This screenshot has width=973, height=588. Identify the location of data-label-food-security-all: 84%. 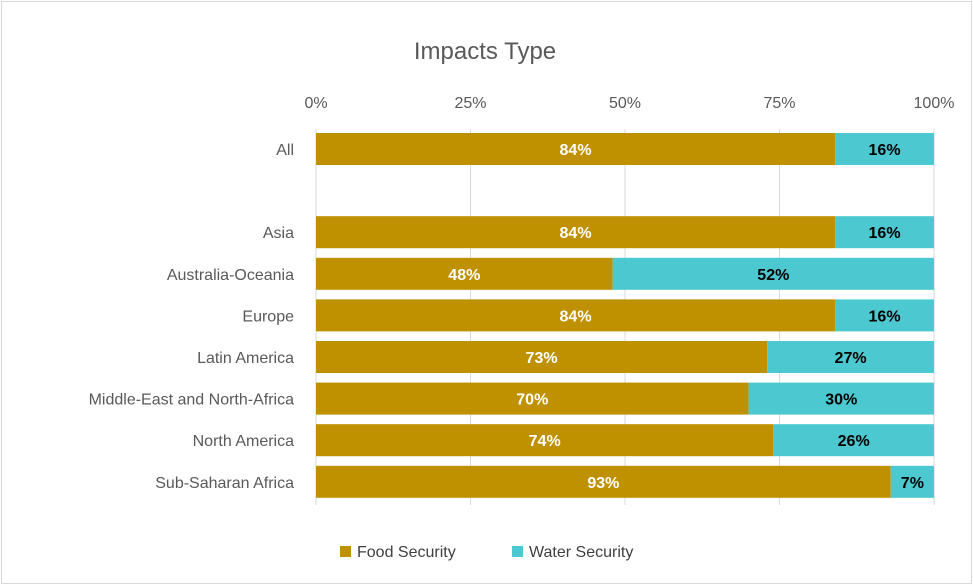
(576, 150).